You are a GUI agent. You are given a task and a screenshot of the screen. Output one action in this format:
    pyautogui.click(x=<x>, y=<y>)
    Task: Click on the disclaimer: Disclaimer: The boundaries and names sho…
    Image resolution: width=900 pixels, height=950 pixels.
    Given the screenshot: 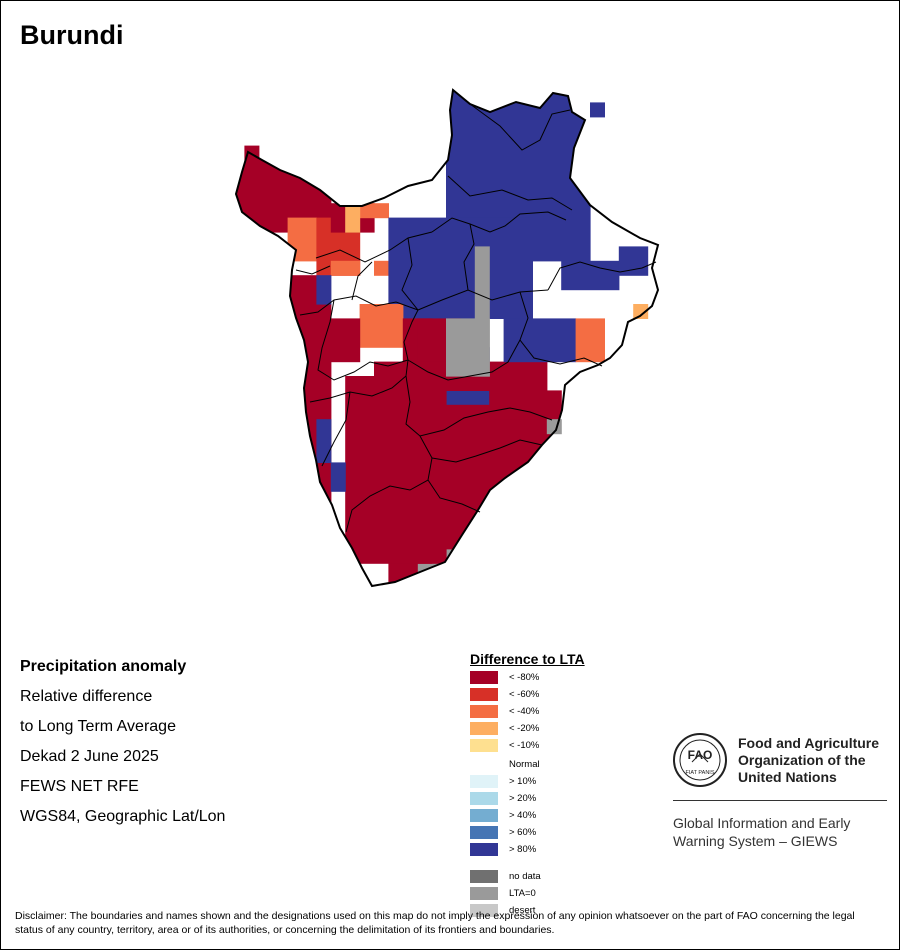 What is the action you would take?
    pyautogui.click(x=435, y=923)
    